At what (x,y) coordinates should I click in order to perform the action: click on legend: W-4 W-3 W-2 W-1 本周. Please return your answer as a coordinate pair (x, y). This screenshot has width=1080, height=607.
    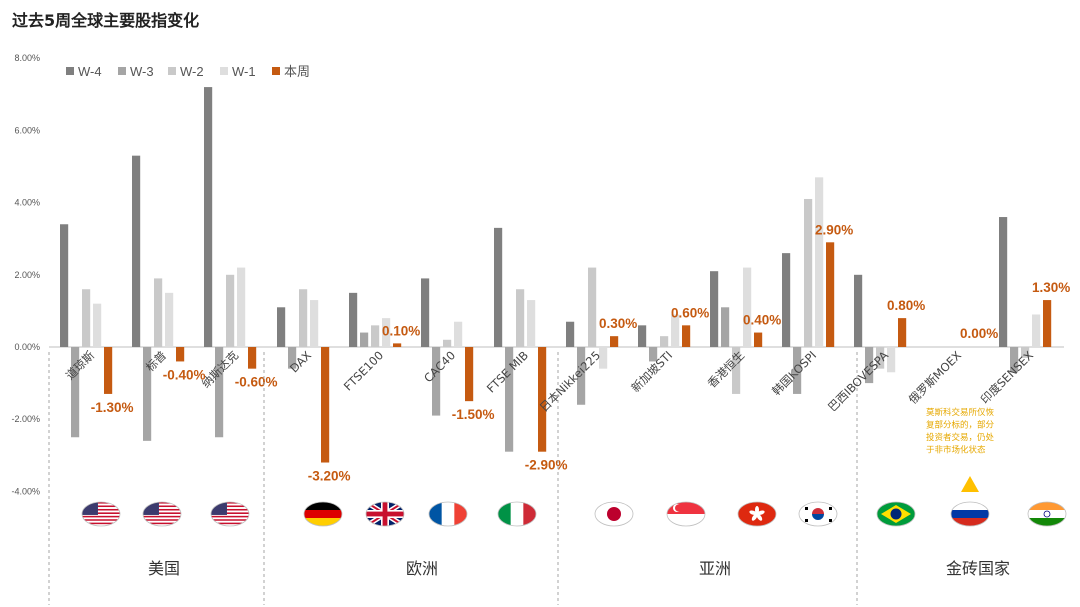
    Looking at the image, I should click on (188, 71).